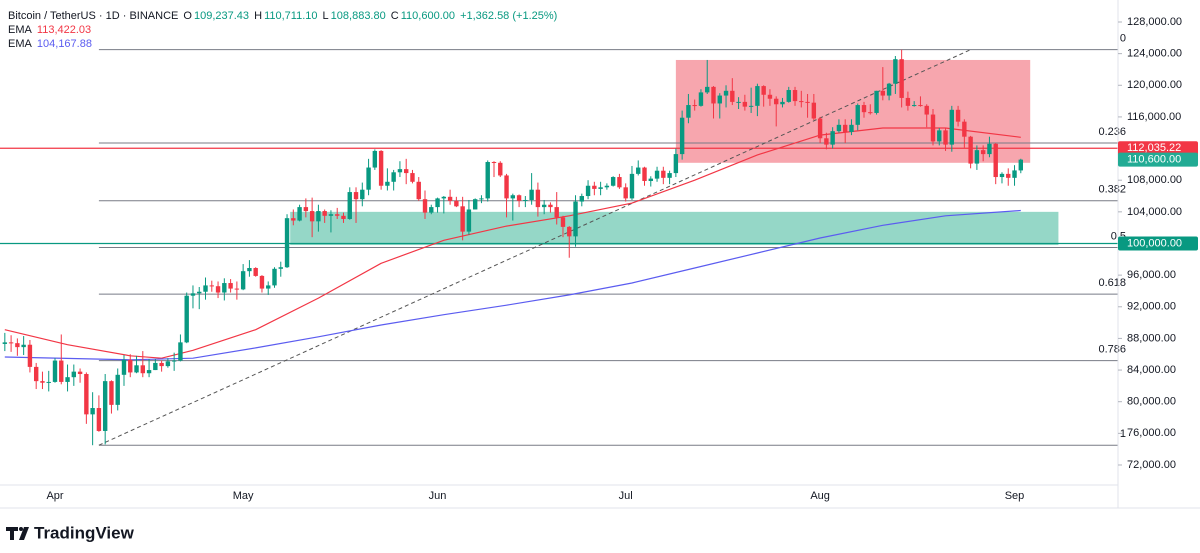 This screenshot has width=1200, height=553. What do you see at coordinates (1154, 148) in the screenshot?
I see `price-tag-label: 112,035.22` at bounding box center [1154, 148].